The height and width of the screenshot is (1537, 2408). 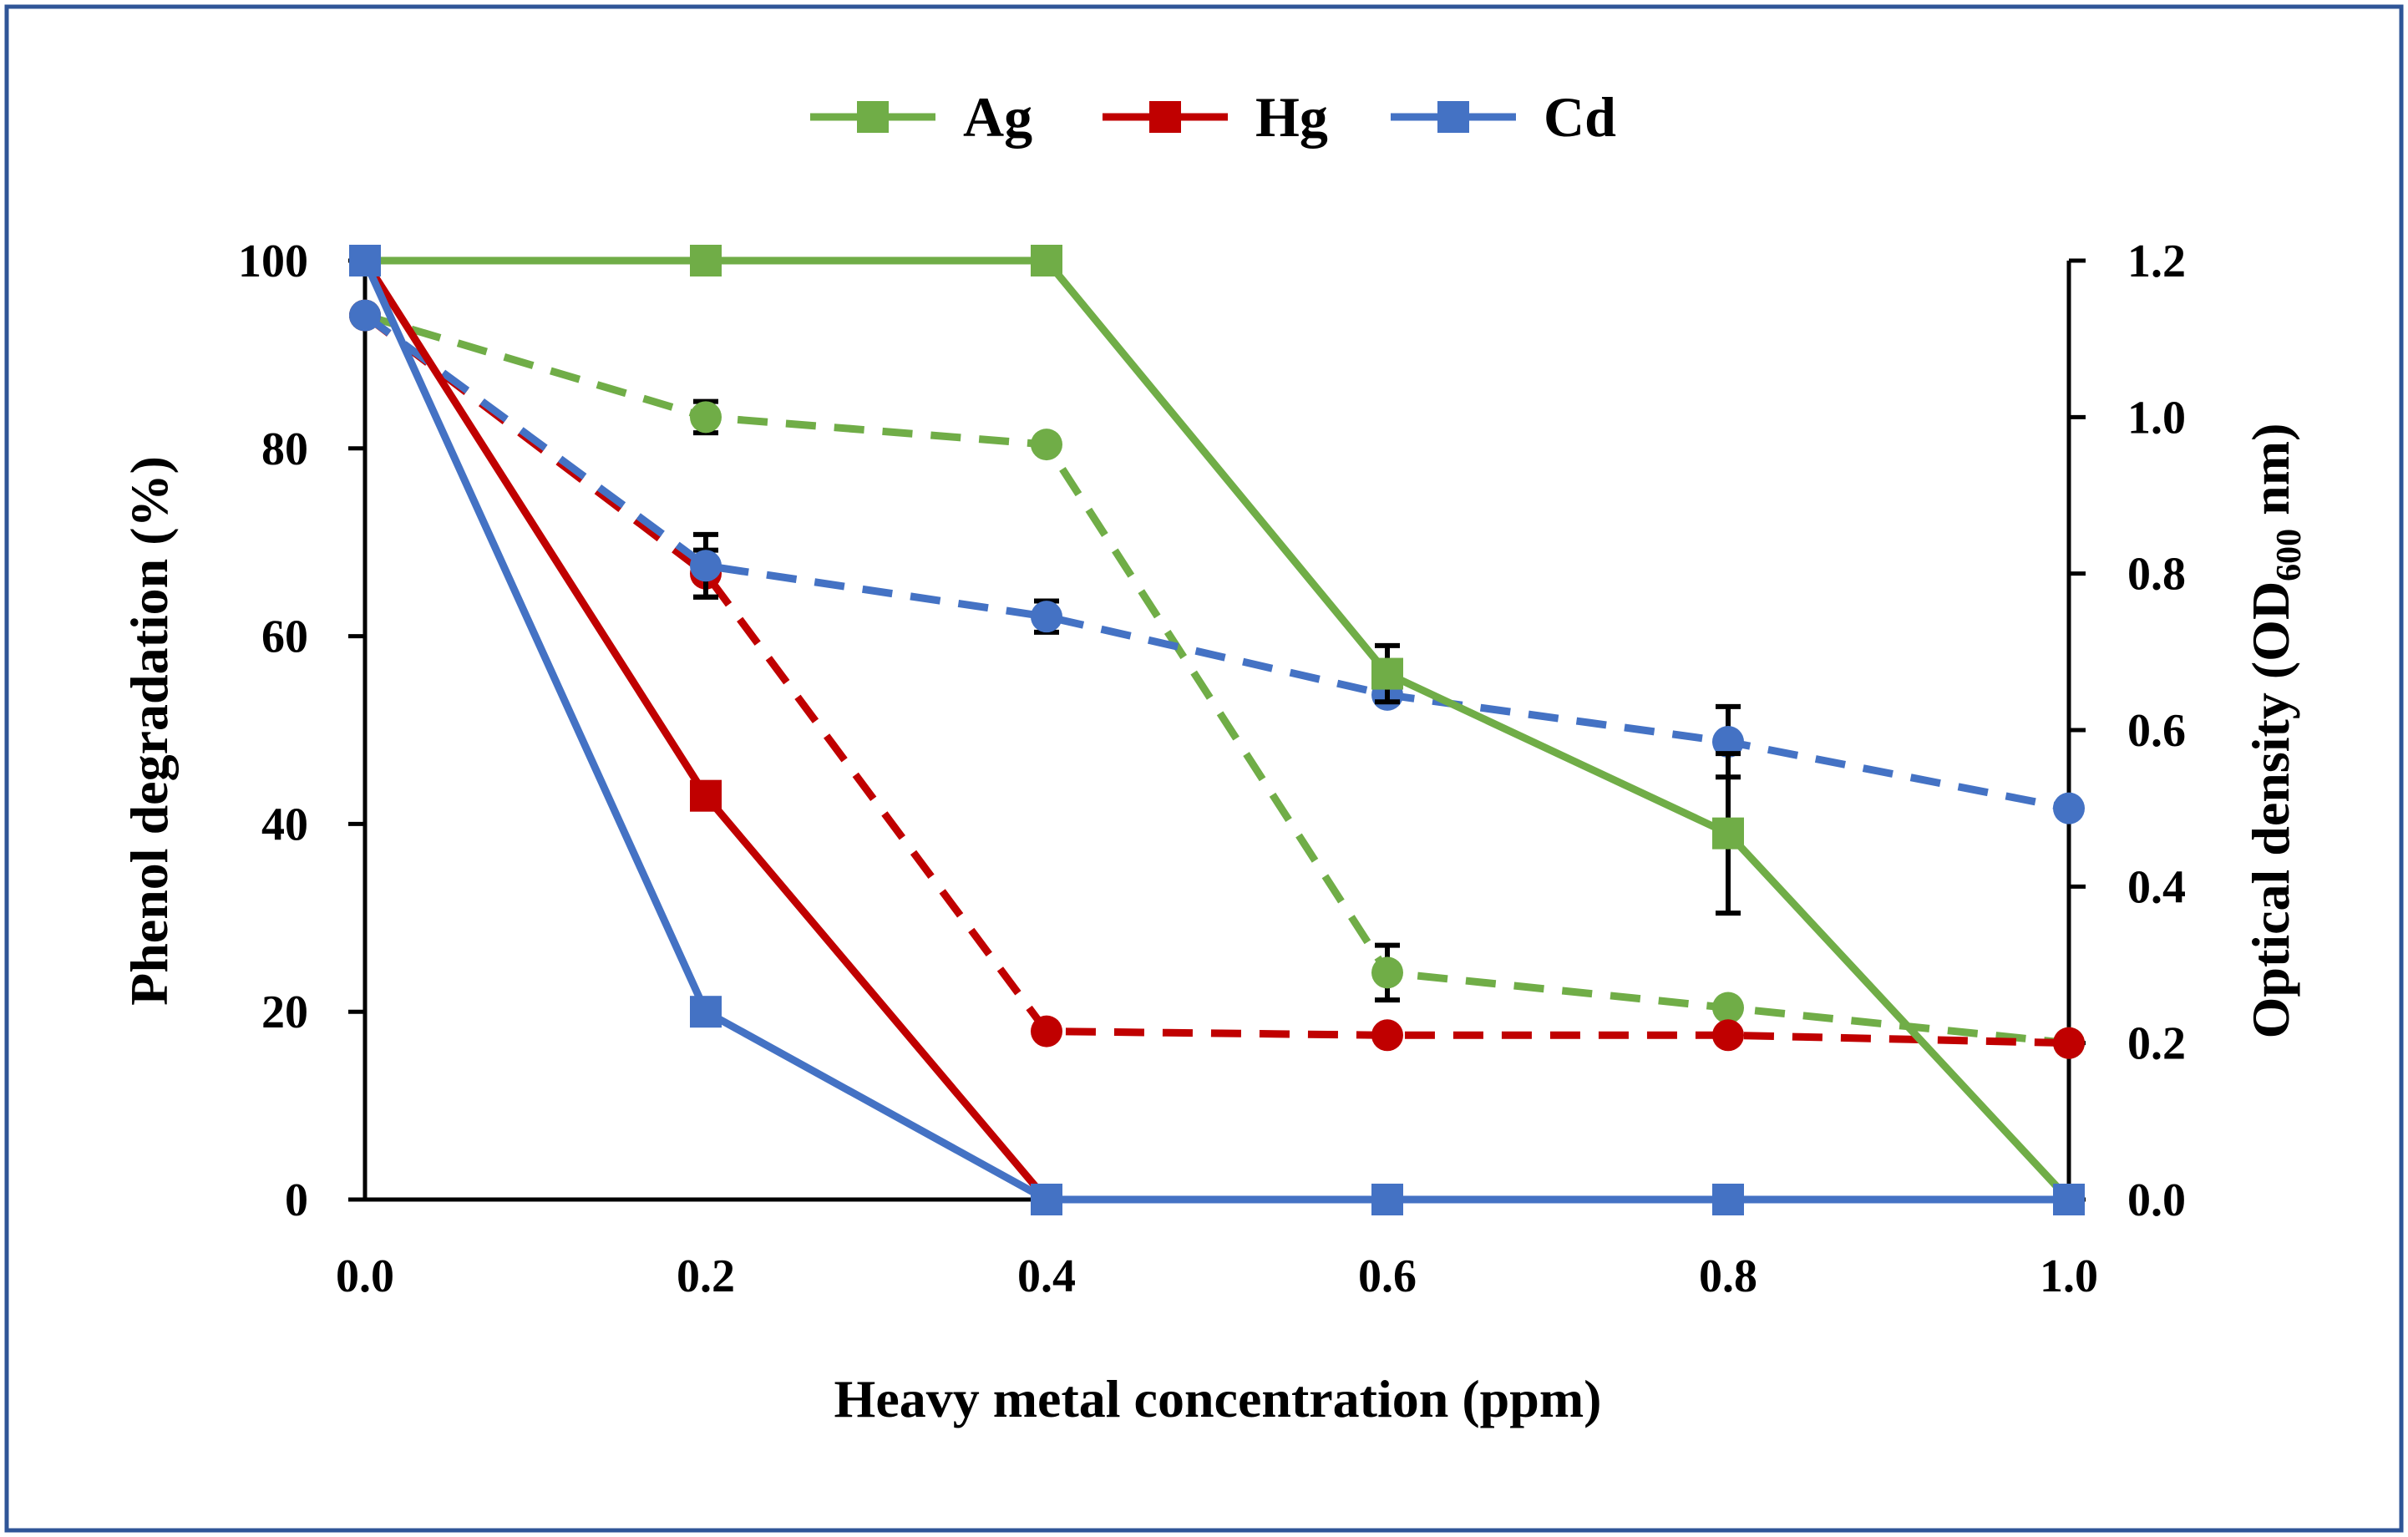 I want to click on legend-item-cd: Cd, so click(x=1503, y=117).